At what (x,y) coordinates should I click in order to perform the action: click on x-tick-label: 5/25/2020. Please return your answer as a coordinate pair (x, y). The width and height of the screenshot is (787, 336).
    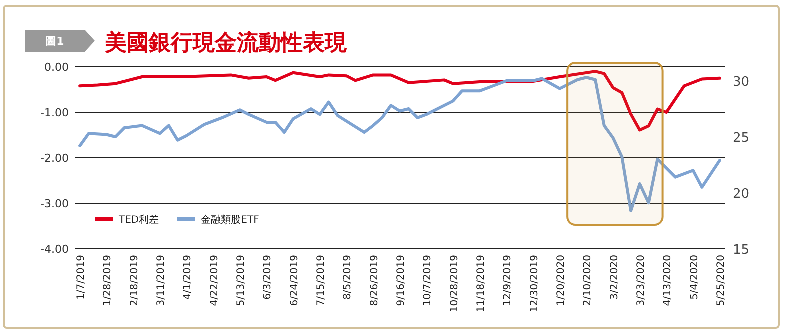
    Looking at the image, I should click on (721, 280).